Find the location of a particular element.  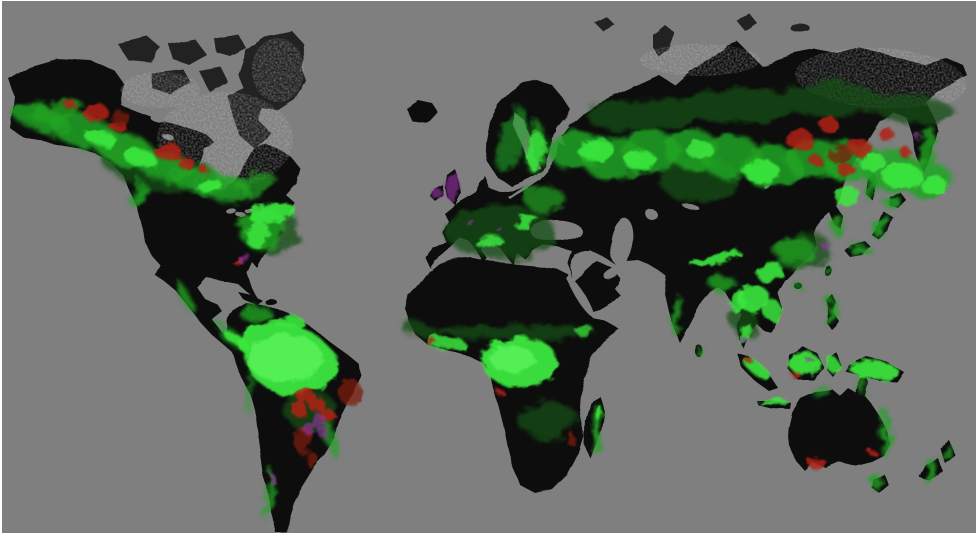

sakhalin-forest is located at coordinates (871, 188).